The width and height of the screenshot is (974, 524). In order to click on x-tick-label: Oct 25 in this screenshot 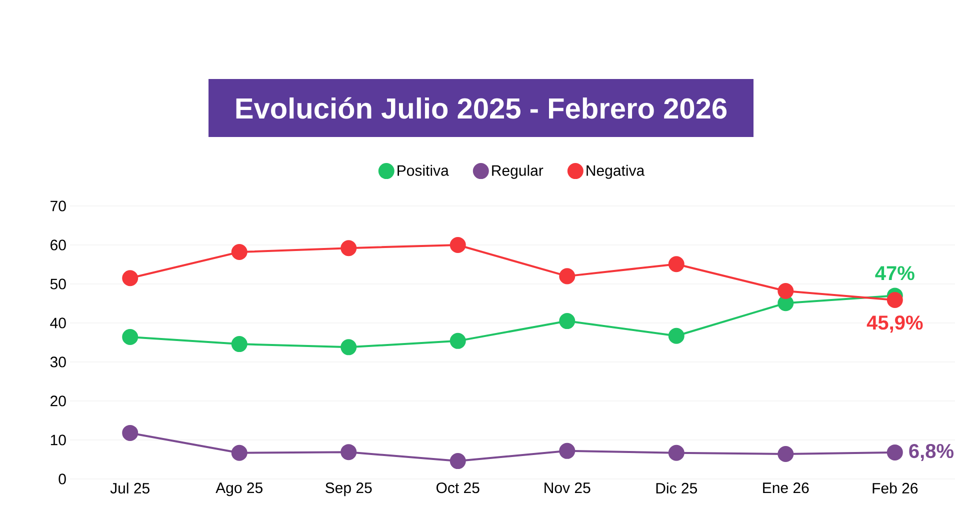, I will do `click(458, 488)`.